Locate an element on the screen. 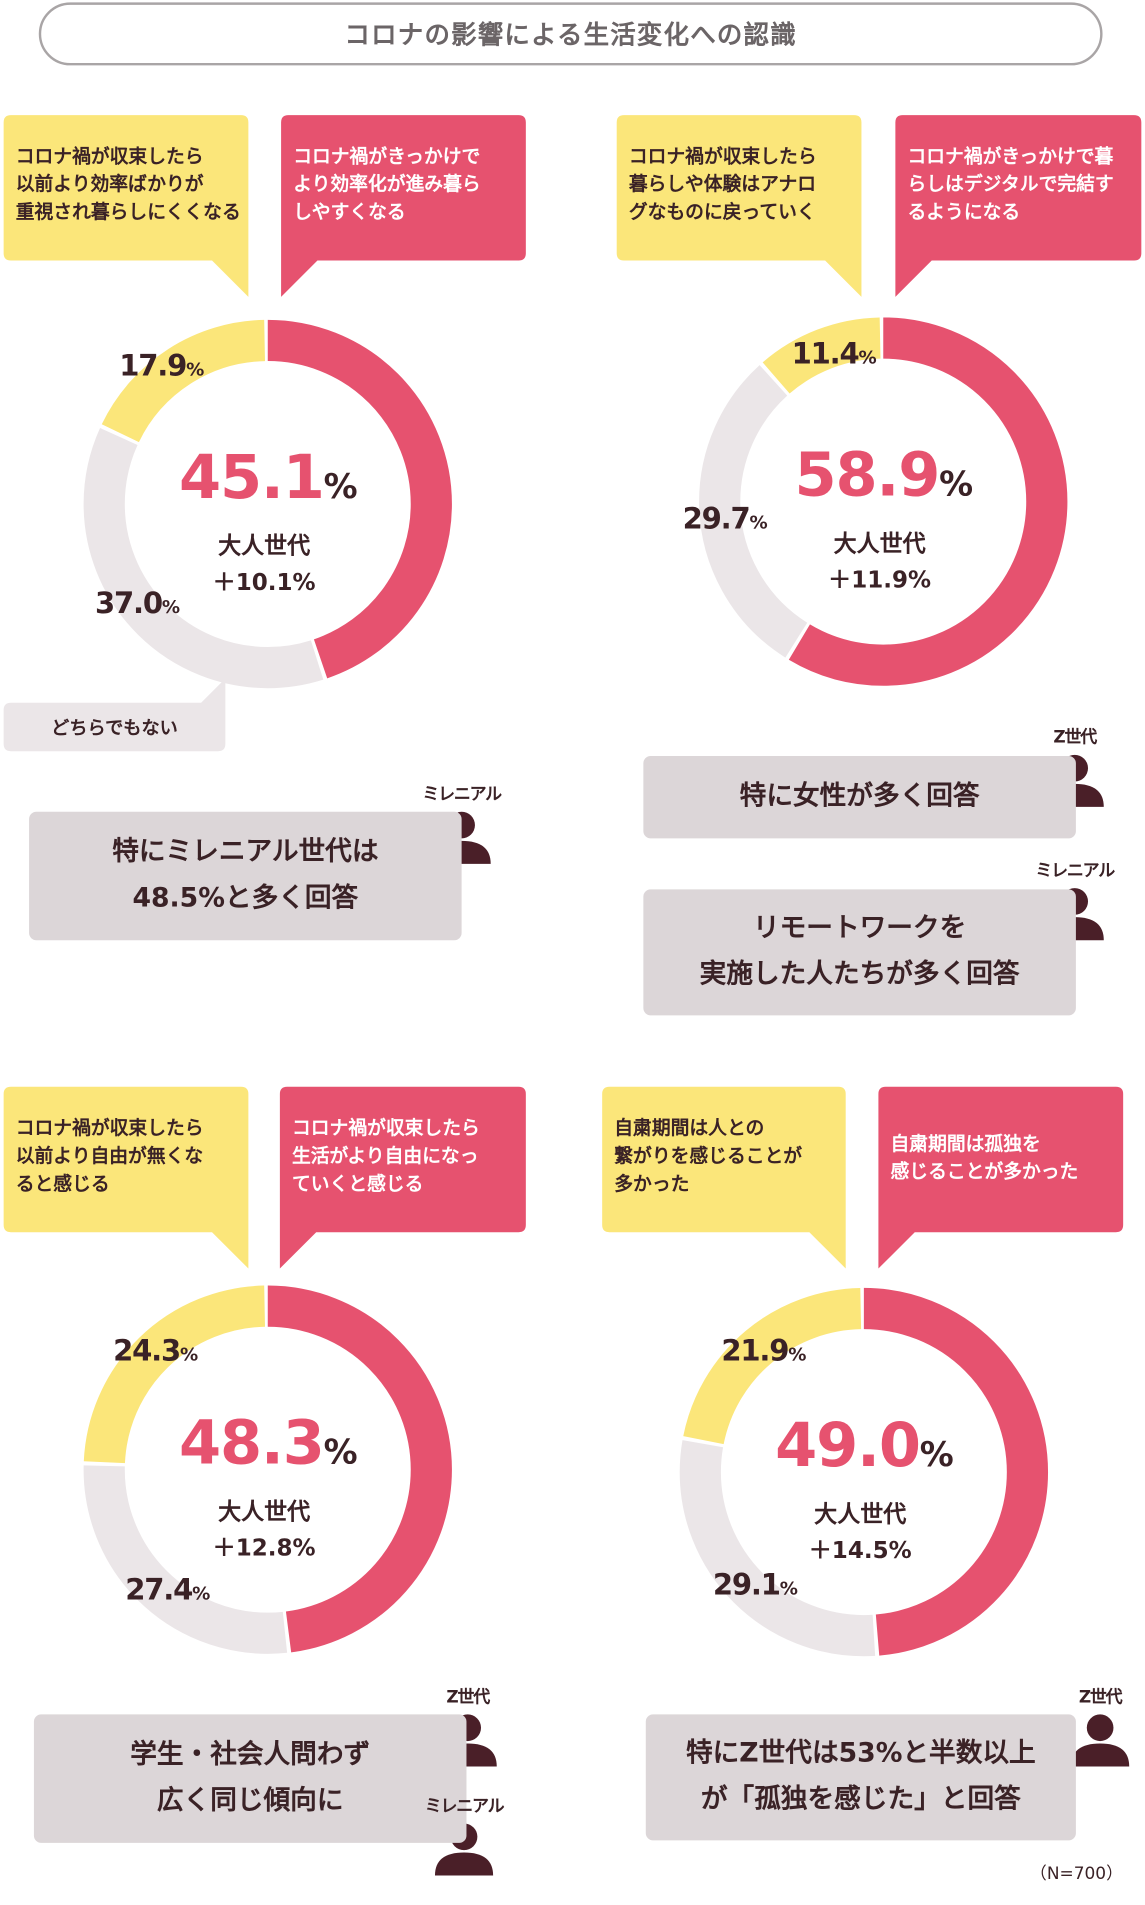  positive-value: 58.9% is located at coordinates (884, 475).